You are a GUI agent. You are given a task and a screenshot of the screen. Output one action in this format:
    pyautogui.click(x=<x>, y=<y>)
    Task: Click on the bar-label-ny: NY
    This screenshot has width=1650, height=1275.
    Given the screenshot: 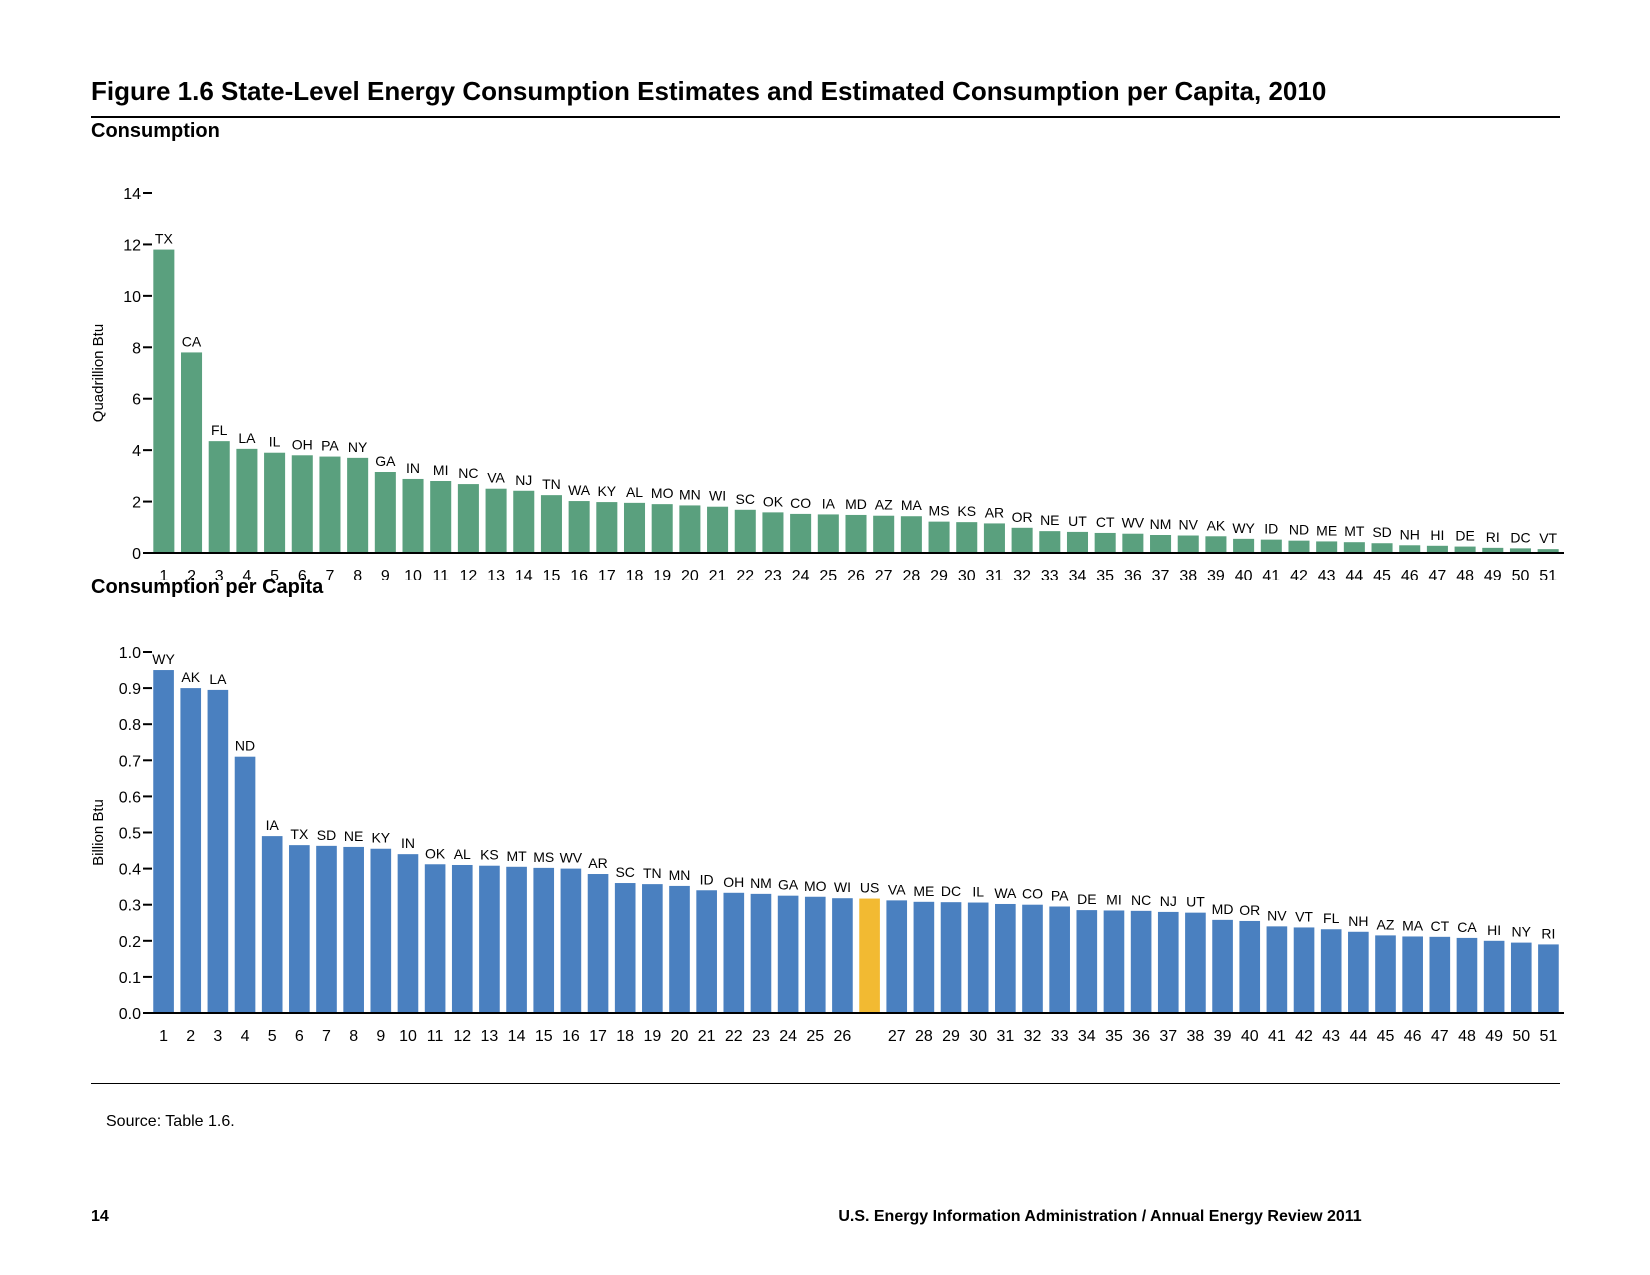 What is the action you would take?
    pyautogui.click(x=1522, y=932)
    